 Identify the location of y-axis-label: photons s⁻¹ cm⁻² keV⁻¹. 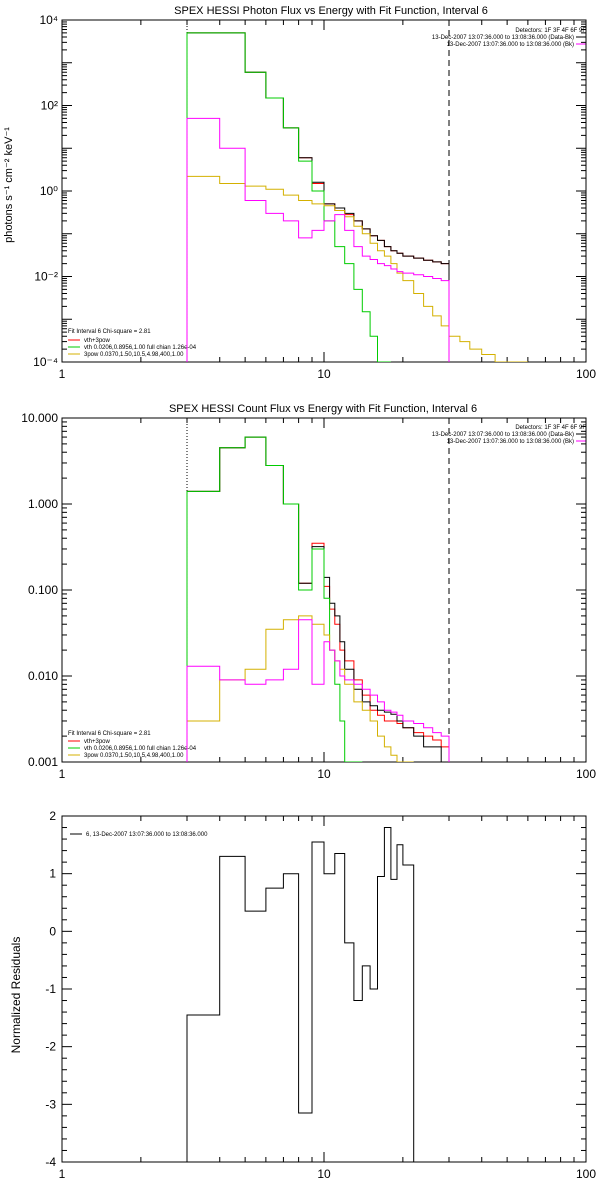
(9, 185).